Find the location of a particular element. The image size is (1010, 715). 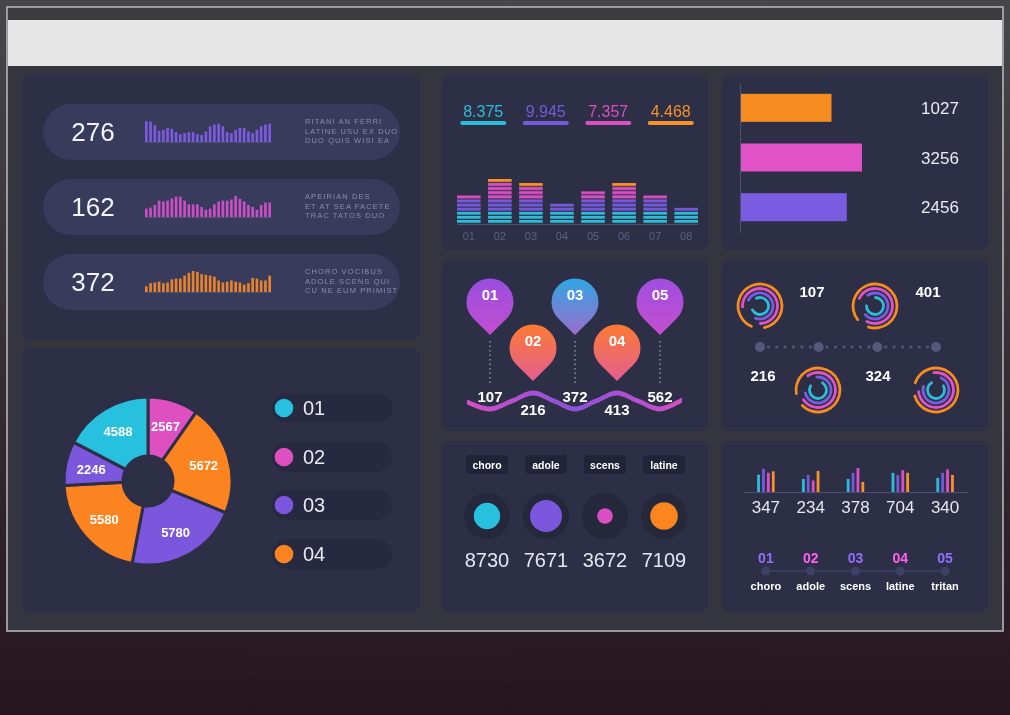

category-label: scens is located at coordinates (605, 465).